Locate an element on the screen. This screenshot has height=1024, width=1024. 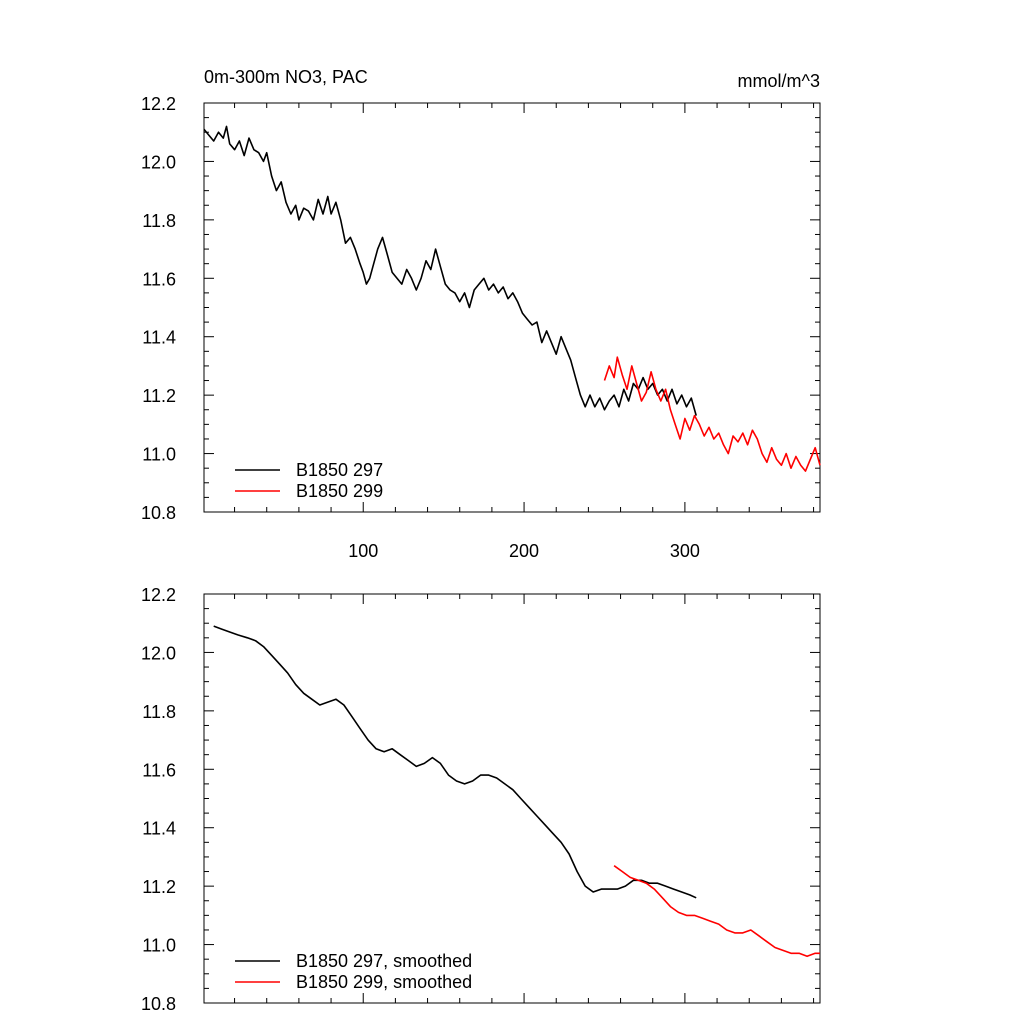
x-tick-label: 100 is located at coordinates (363, 551).